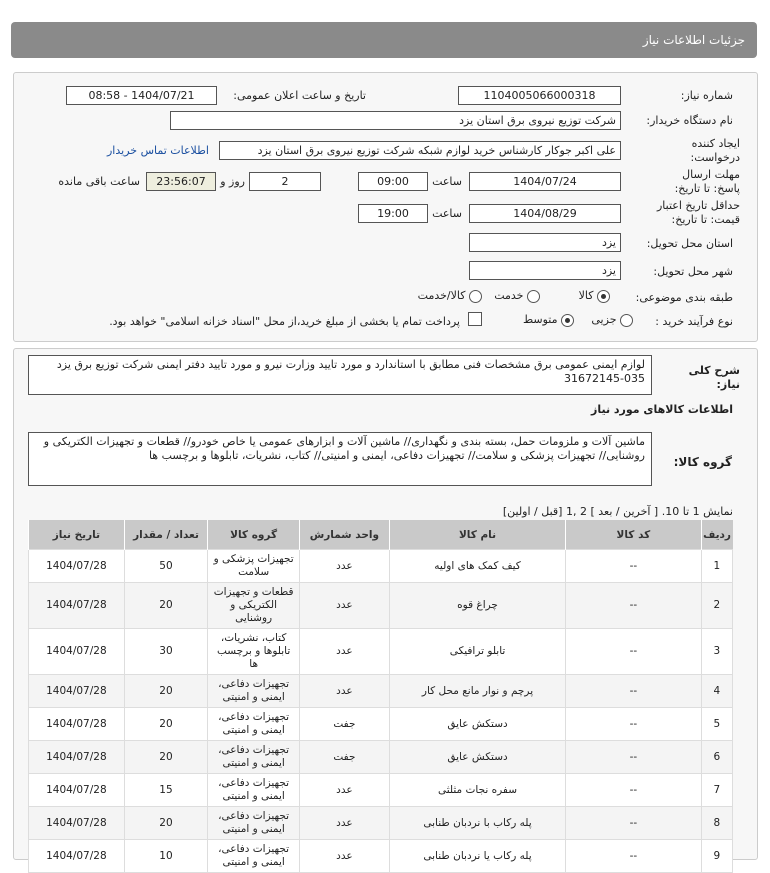  What do you see at coordinates (717, 823) in the screenshot?
I see `cell: 8` at bounding box center [717, 823].